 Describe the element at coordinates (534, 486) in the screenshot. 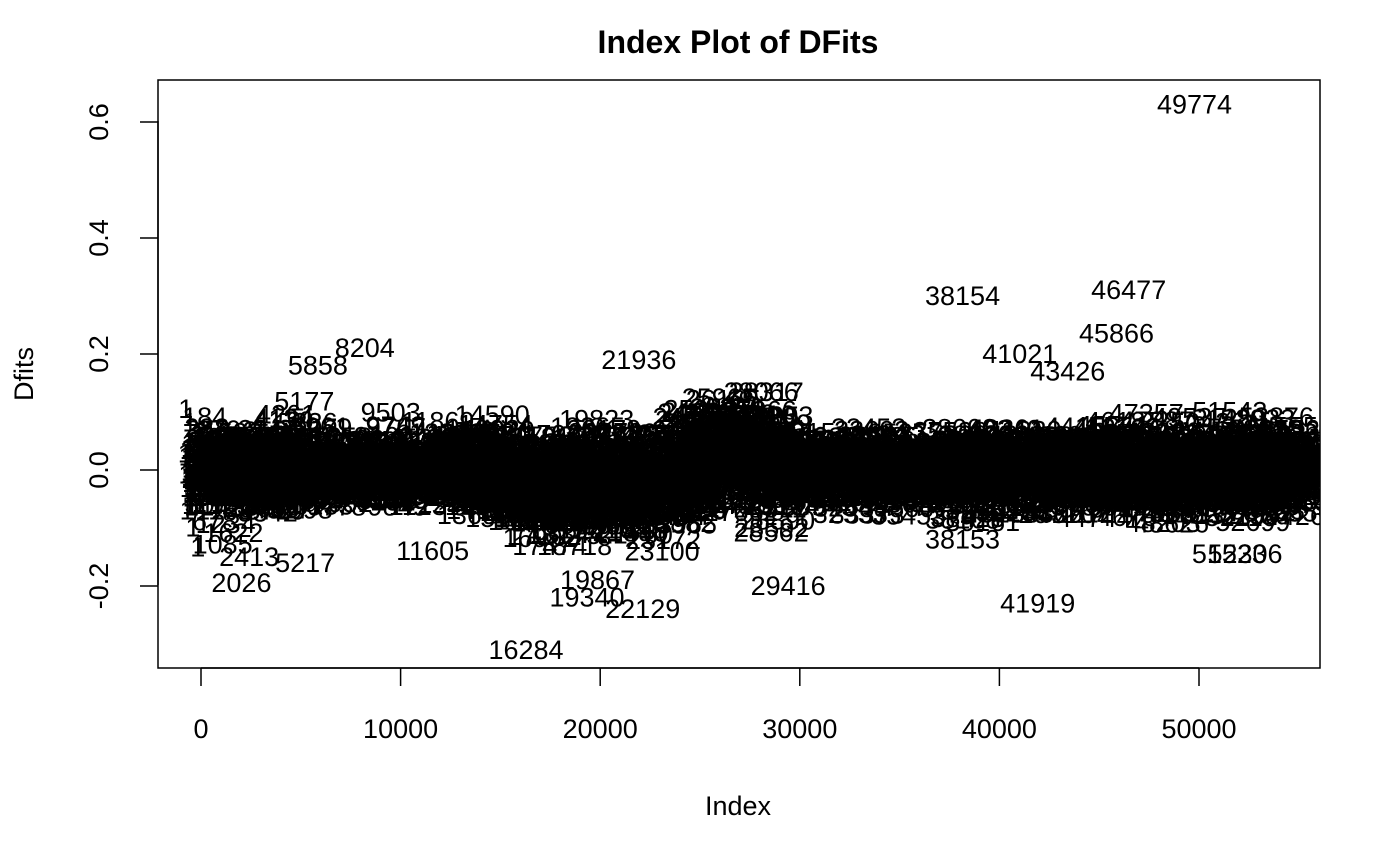

I see `dense-point-label: 16733` at that location.